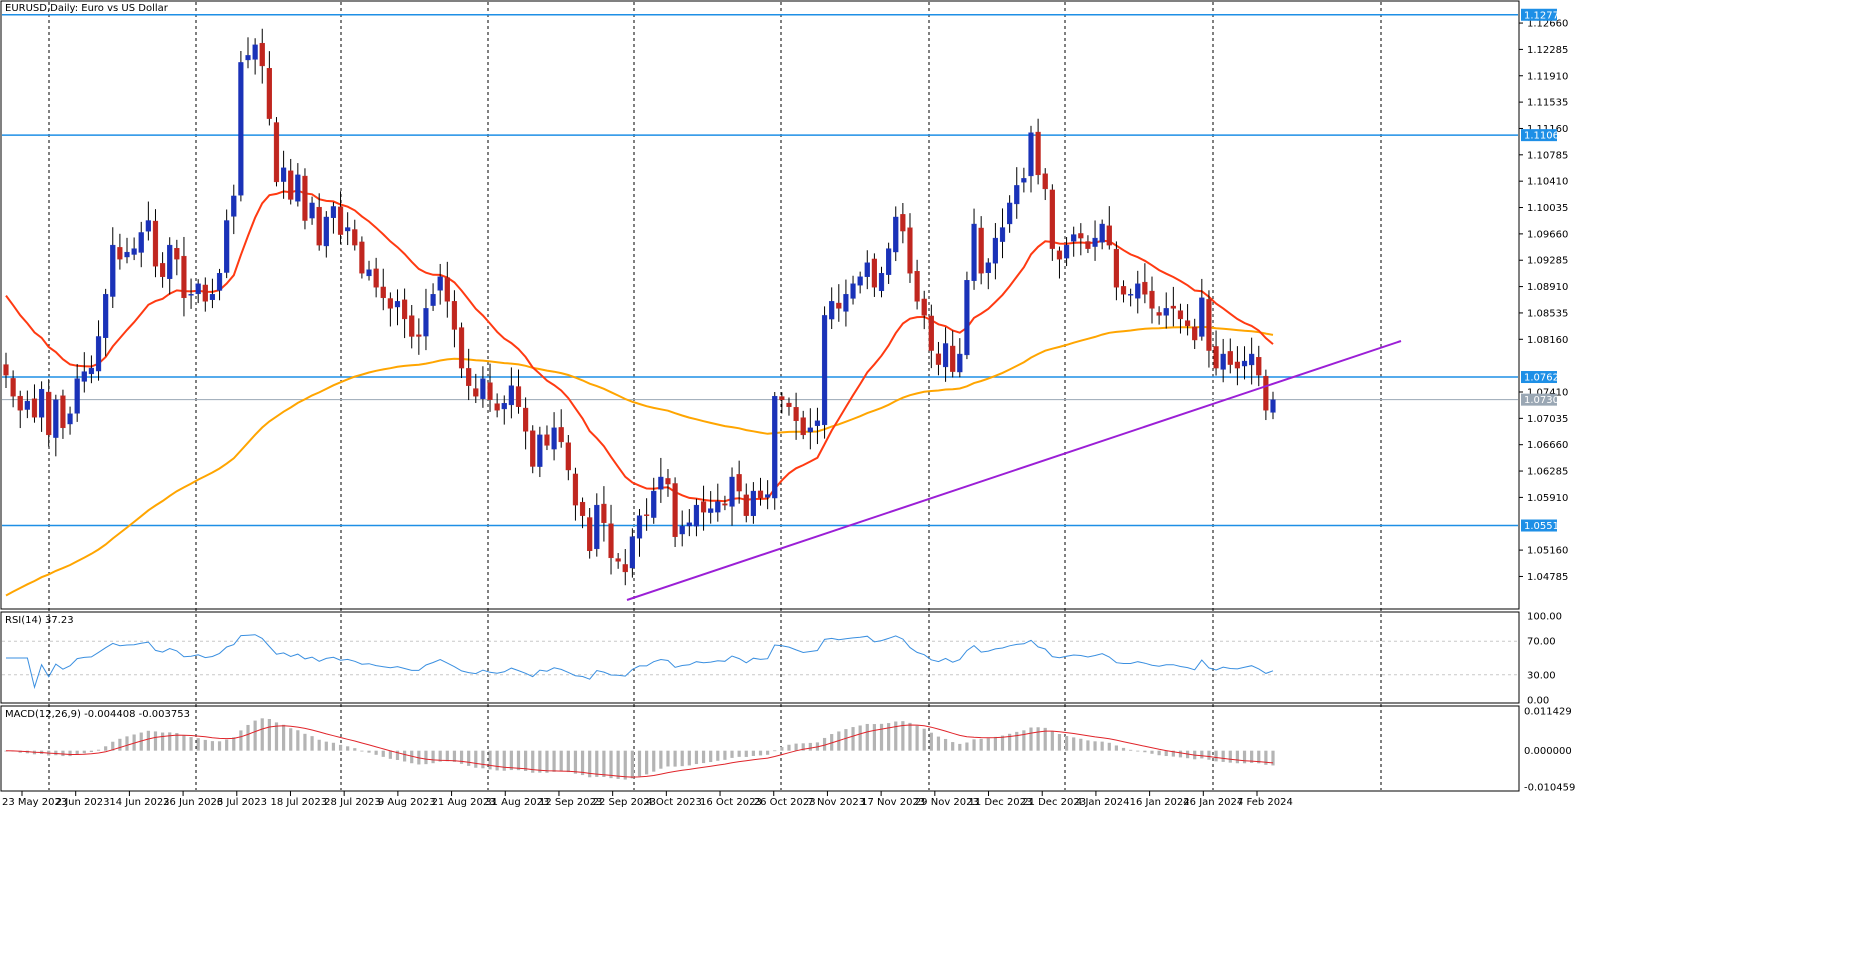  What do you see at coordinates (673, 802) in the screenshot?
I see `time-tick-label: 4 Oct 2023` at bounding box center [673, 802].